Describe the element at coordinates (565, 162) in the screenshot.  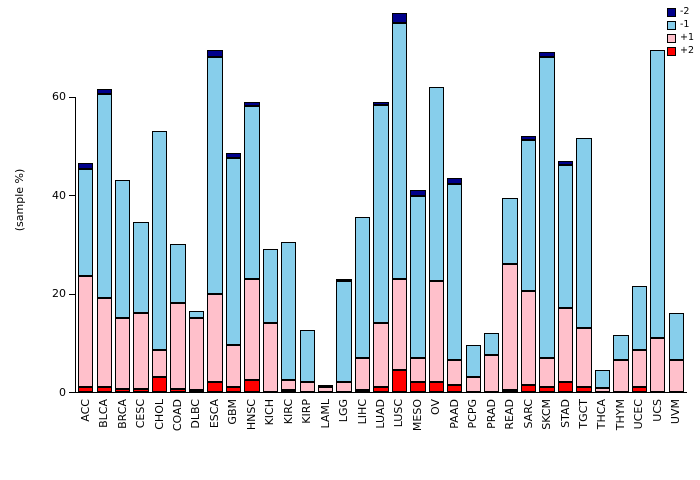
I see `segment-STAD--2` at that location.